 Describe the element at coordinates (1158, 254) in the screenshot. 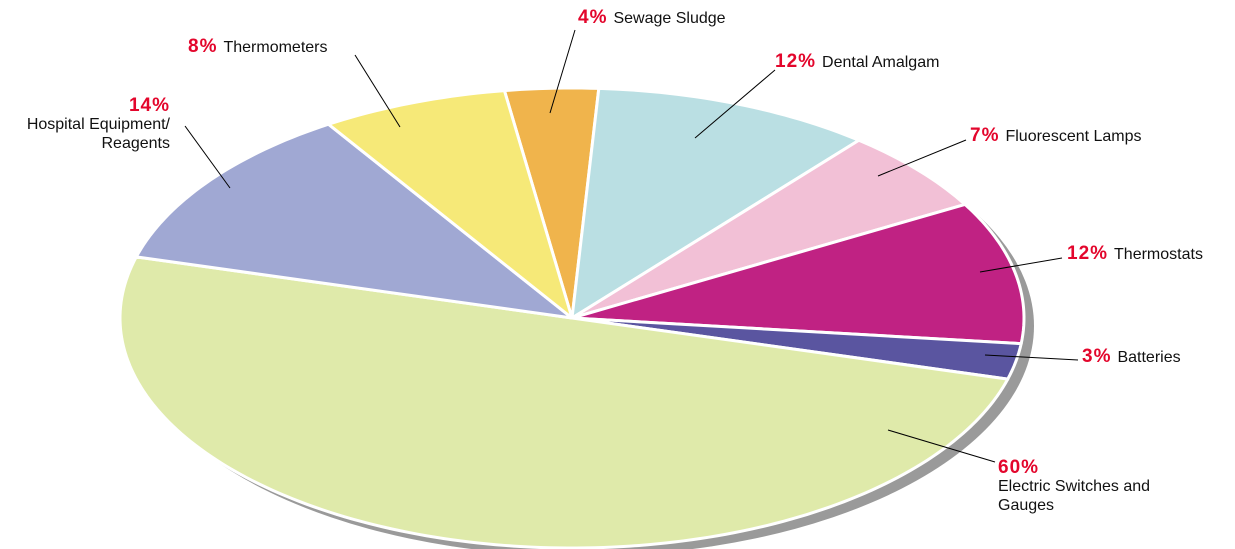

I see `category-label: Thermostats` at that location.